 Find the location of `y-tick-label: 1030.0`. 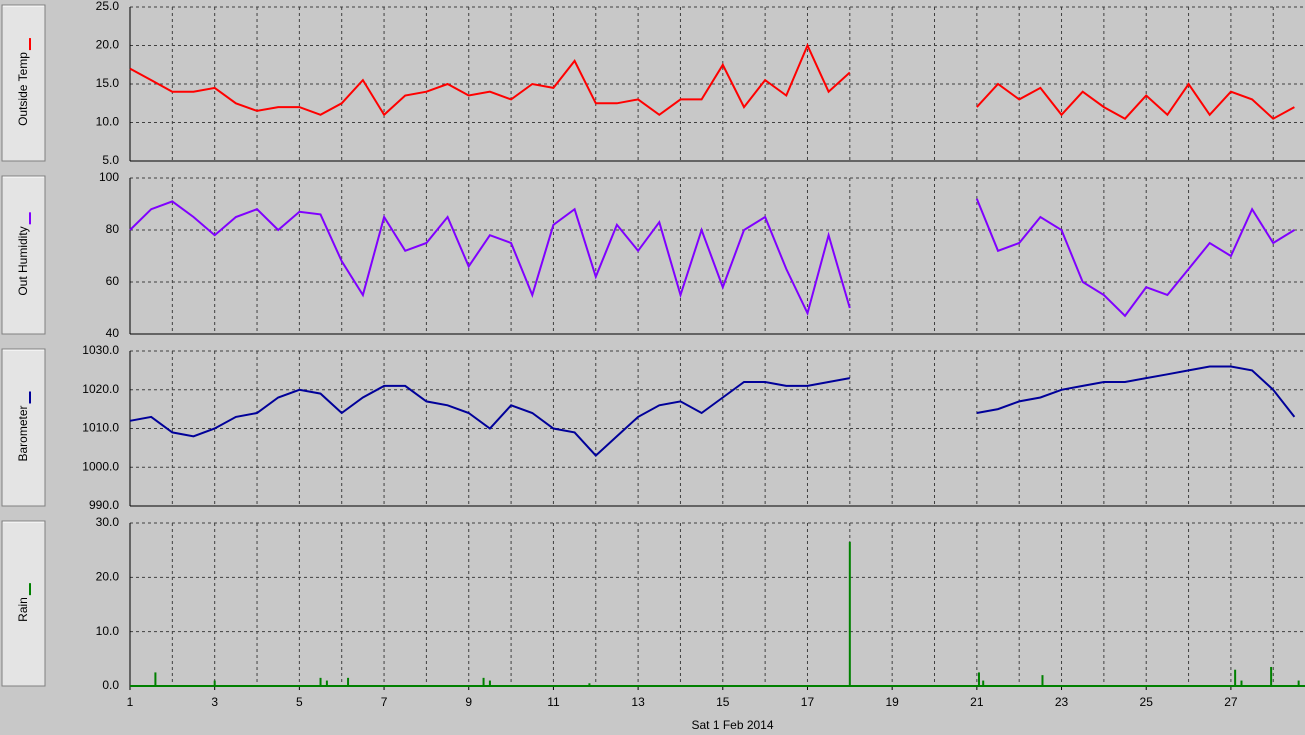

y-tick-label: 1030.0 is located at coordinates (100, 350).